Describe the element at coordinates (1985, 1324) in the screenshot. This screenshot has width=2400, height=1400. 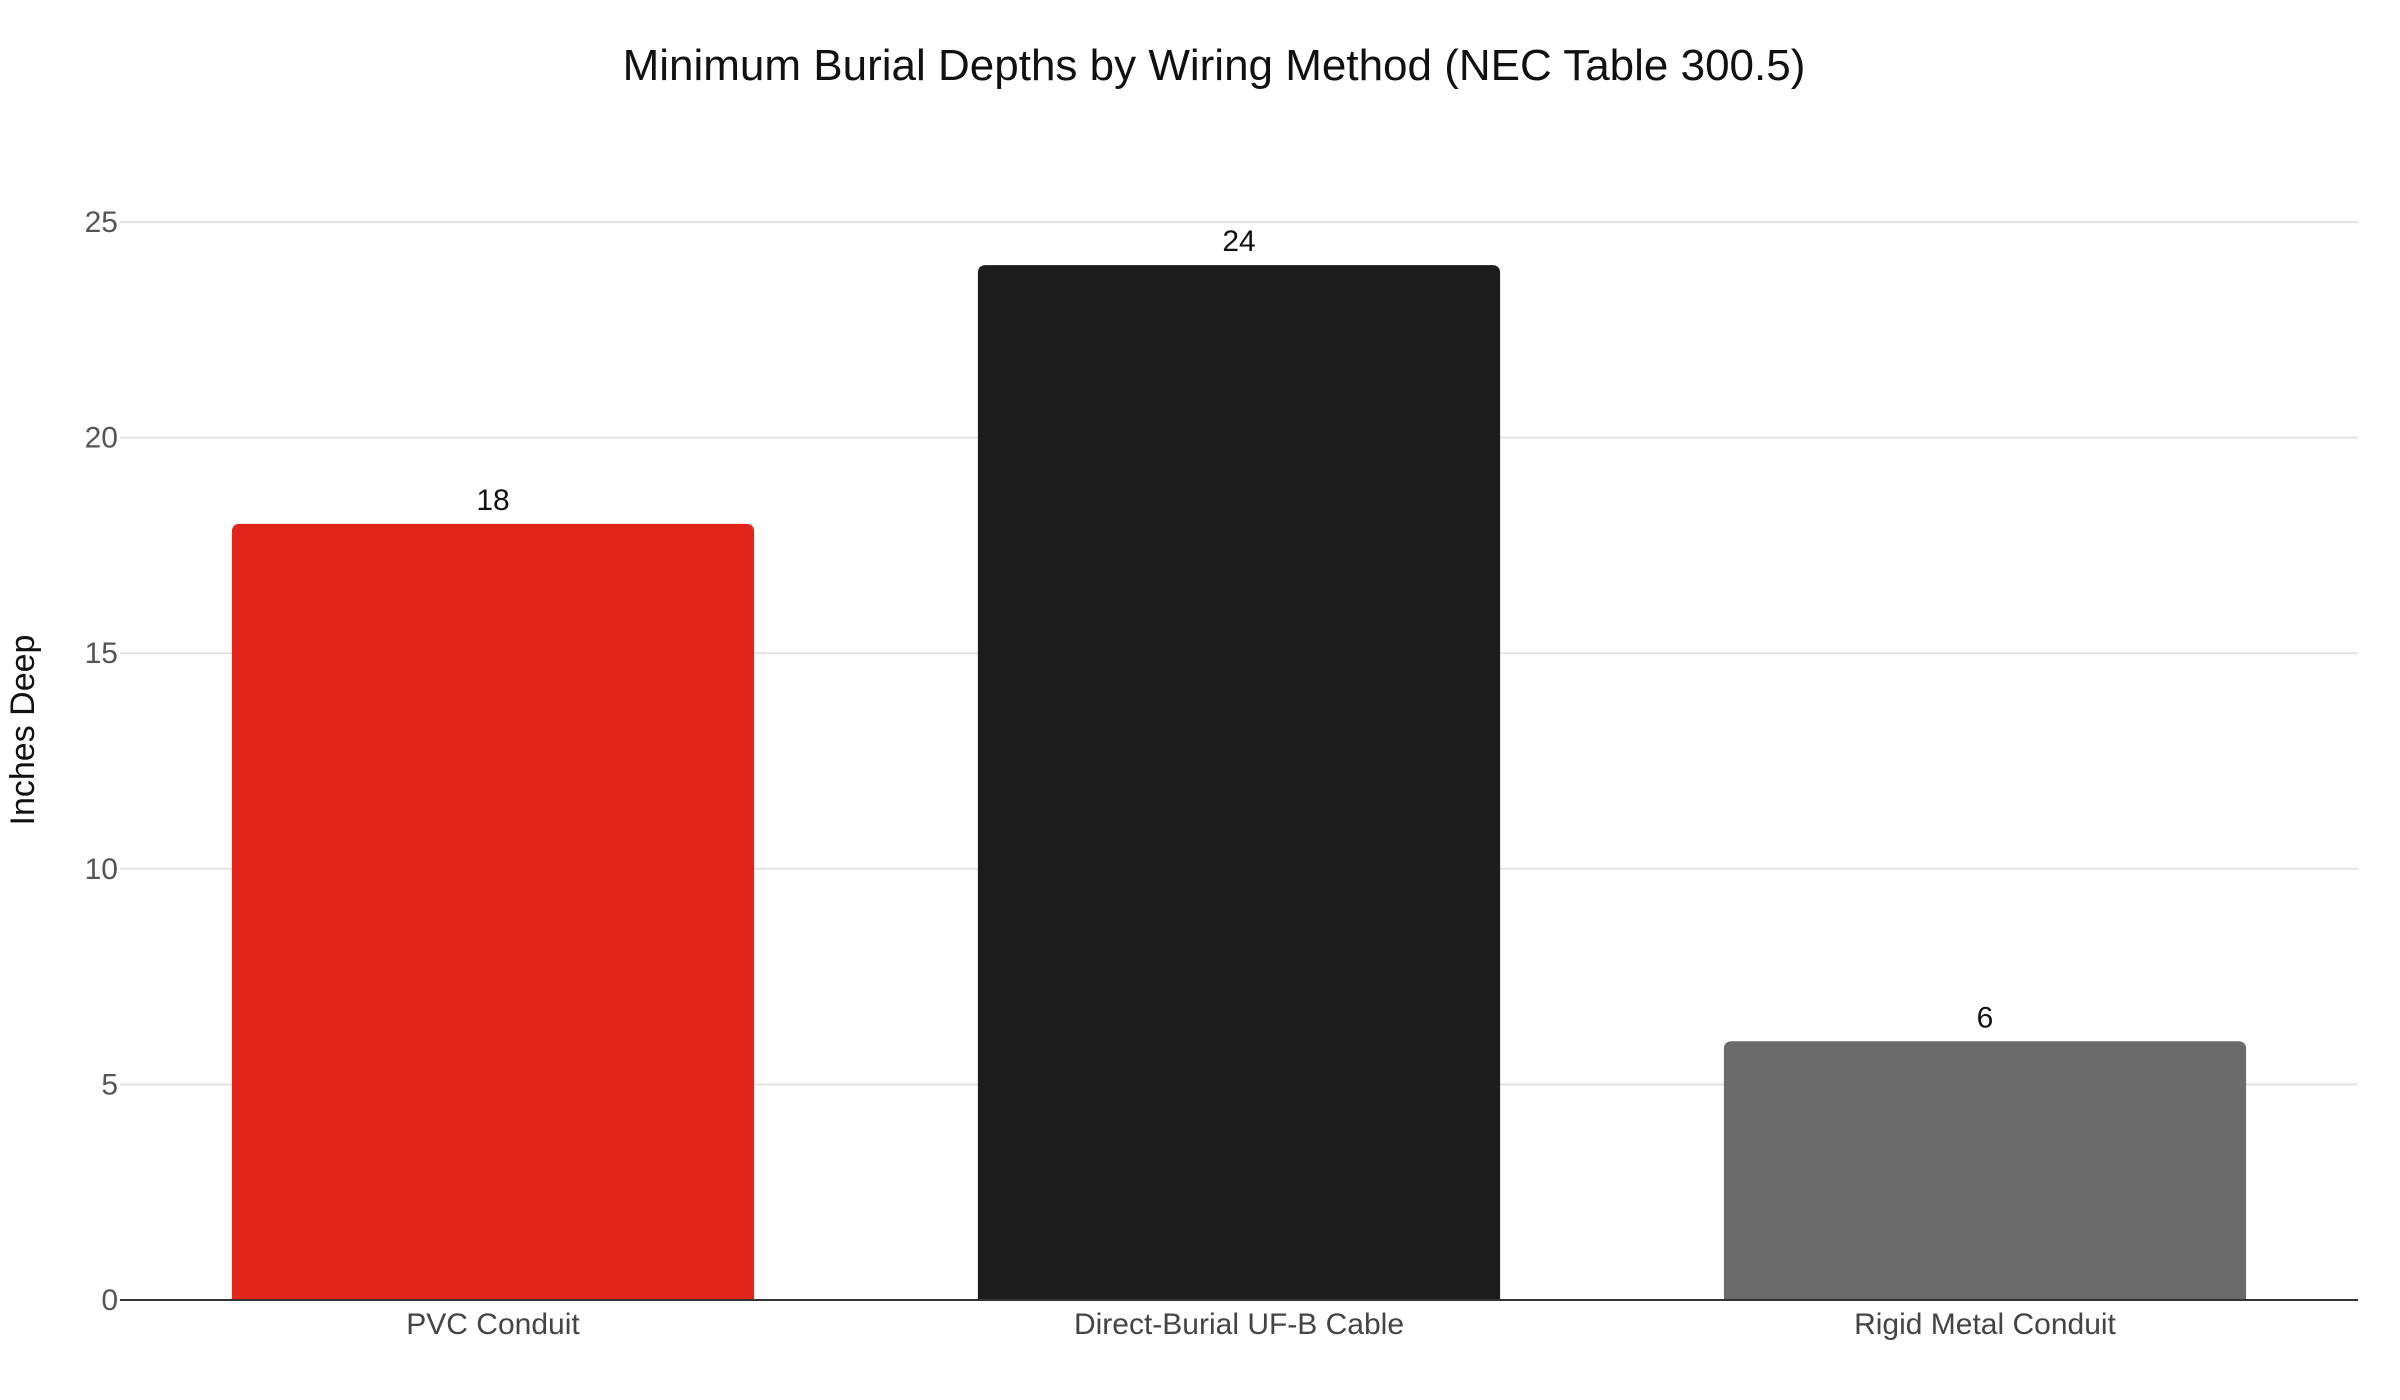
I see `x-category-label: Rigid Metal Conduit` at that location.